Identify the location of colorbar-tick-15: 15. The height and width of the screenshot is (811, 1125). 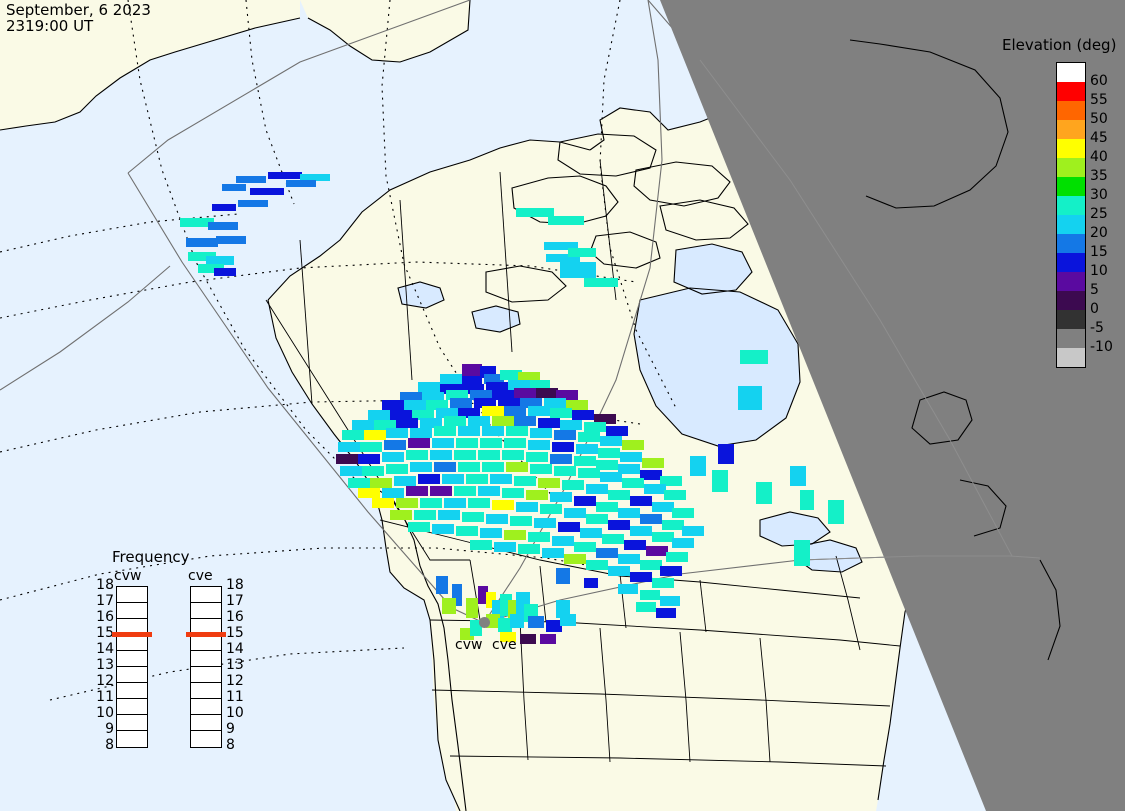
(1099, 252).